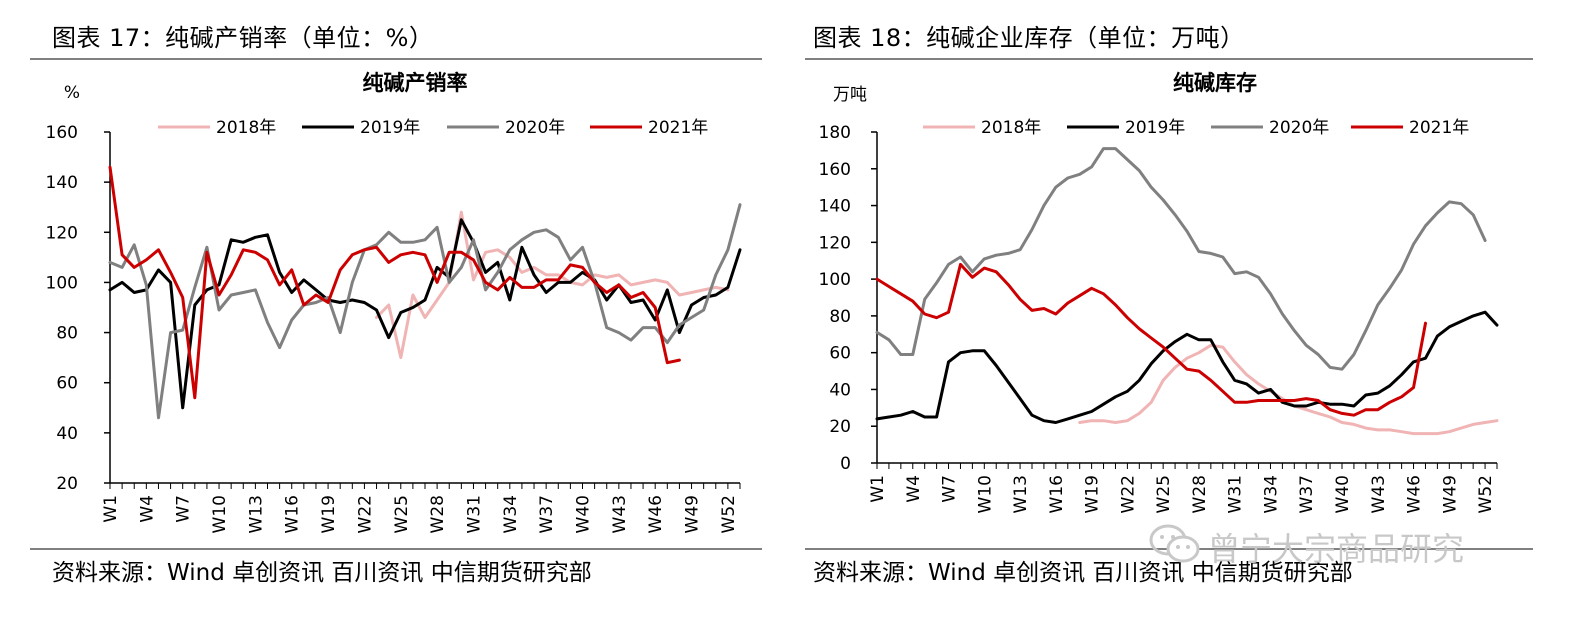 Image resolution: width=1595 pixels, height=625 pixels. I want to click on y-tick-label: 180, so click(835, 133).